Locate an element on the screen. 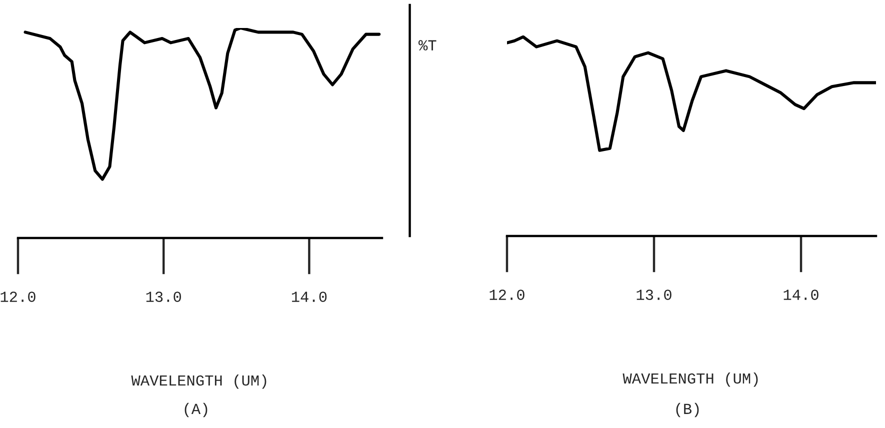 Image resolution: width=885 pixels, height=428 pixels. text: (A) is located at coordinates (196, 410).